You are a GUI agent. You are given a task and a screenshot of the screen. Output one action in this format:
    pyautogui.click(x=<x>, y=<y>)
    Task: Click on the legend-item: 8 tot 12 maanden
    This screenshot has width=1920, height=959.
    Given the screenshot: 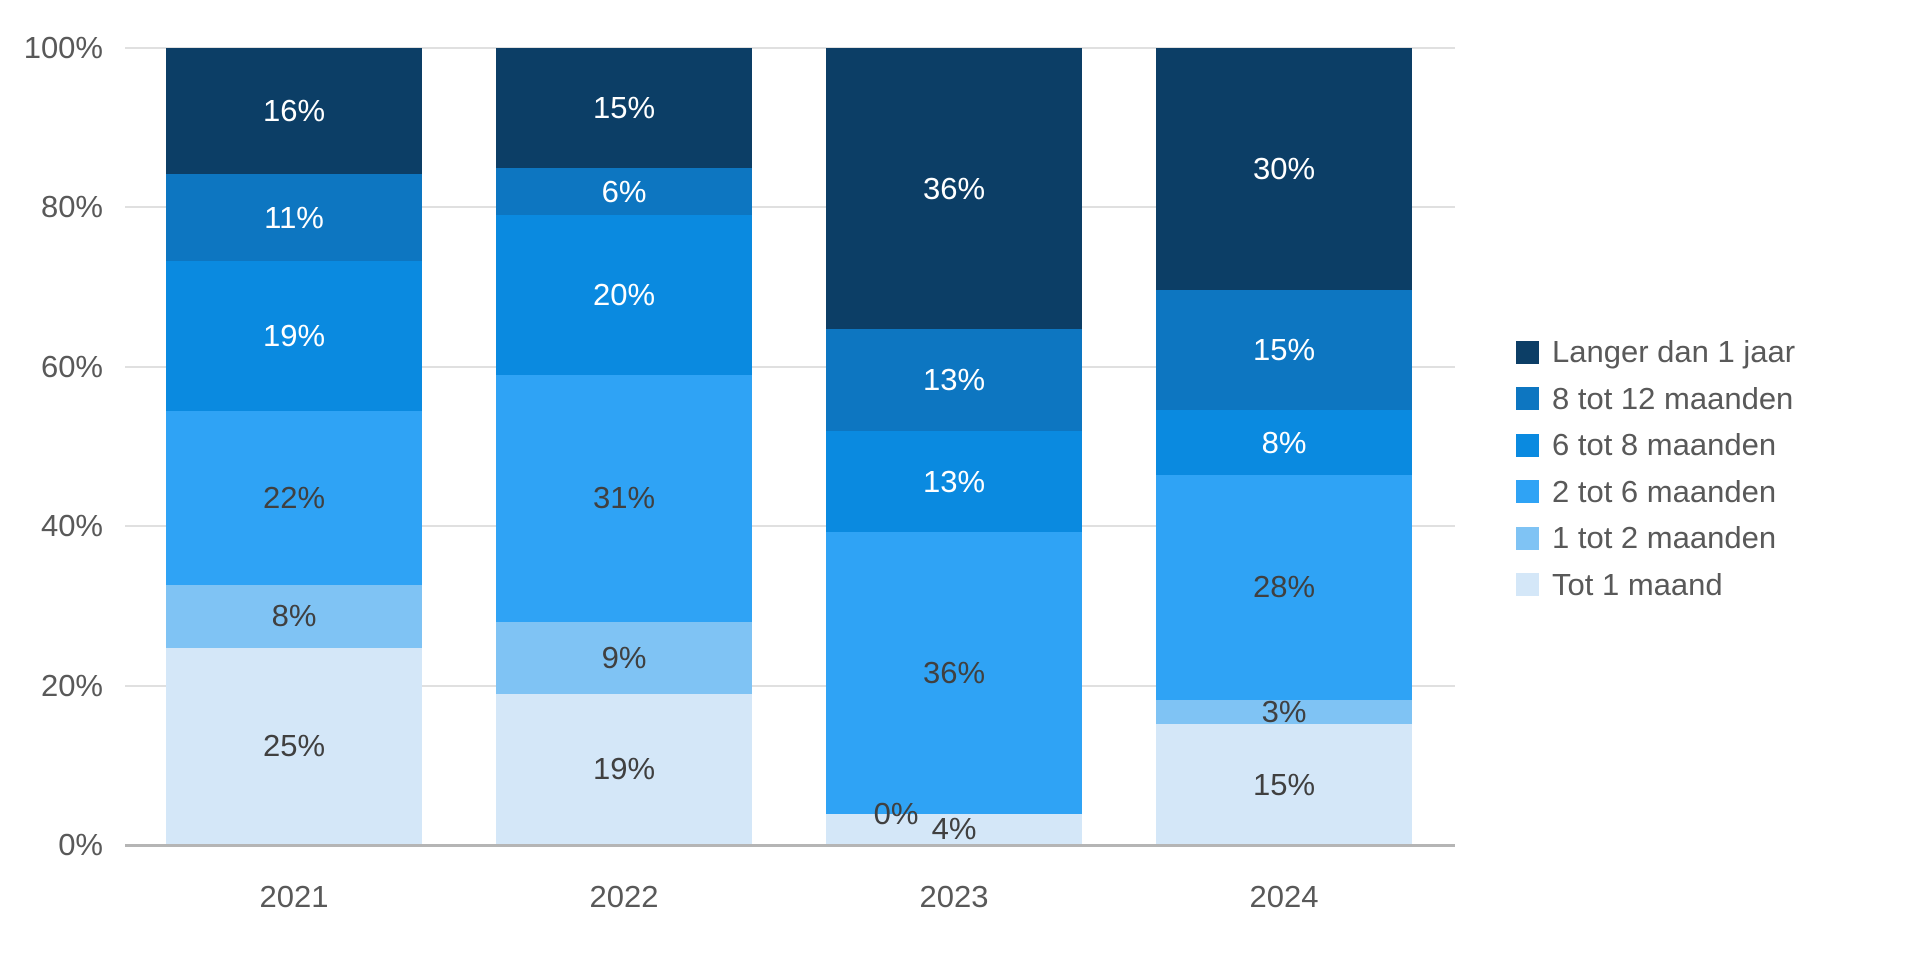 What is the action you would take?
    pyautogui.click(x=1655, y=399)
    